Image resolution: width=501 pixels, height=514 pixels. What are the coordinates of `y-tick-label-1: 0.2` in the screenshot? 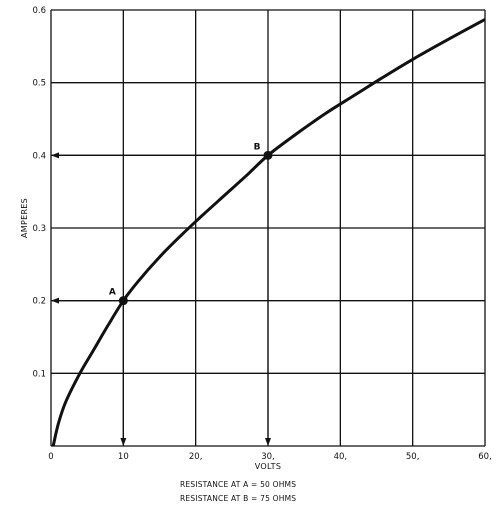 It's located at (39, 302).